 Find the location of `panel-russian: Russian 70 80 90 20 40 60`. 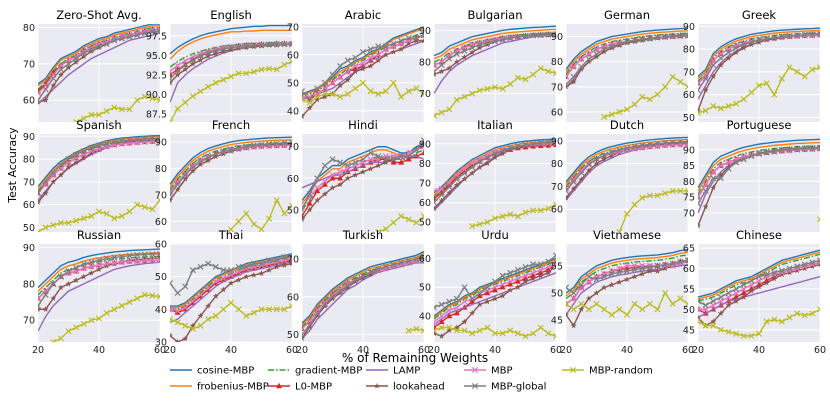

panel-russian: Russian 70 80 90 20 40 60 is located at coordinates (94, 292).